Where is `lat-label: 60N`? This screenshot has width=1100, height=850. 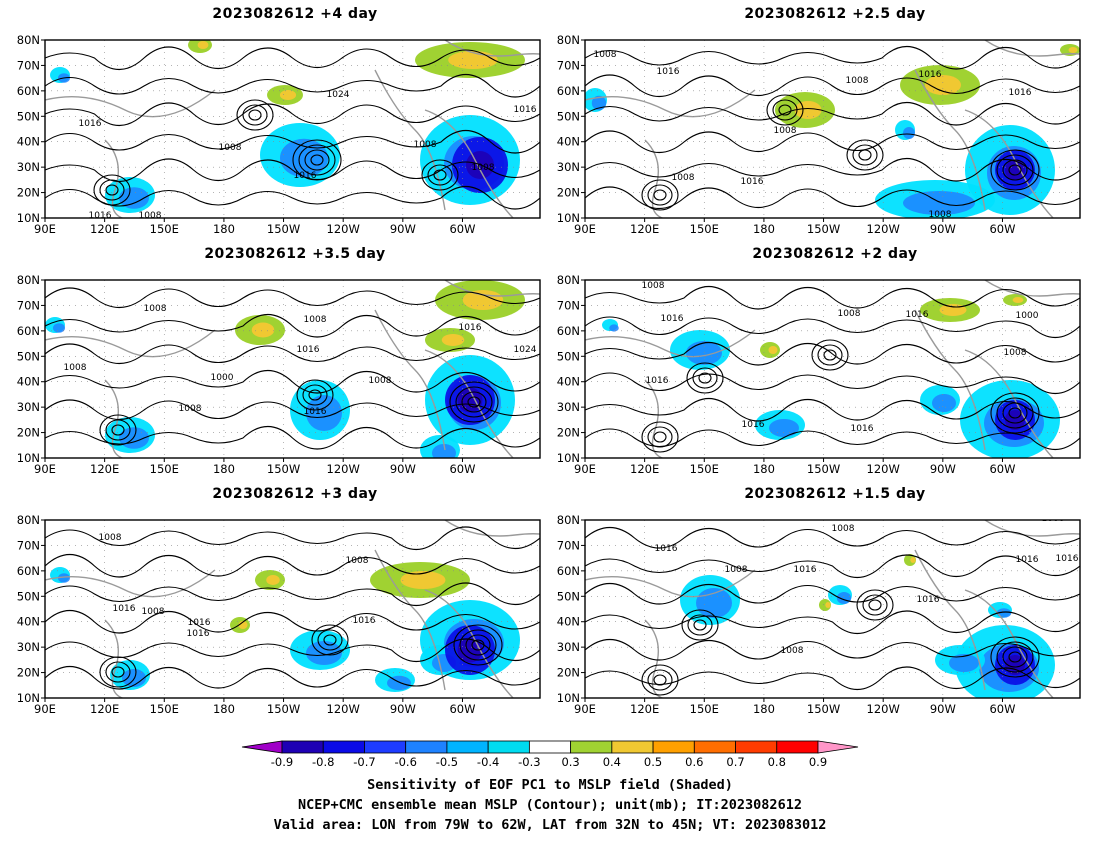 lat-label: 60N is located at coordinates (28, 91).